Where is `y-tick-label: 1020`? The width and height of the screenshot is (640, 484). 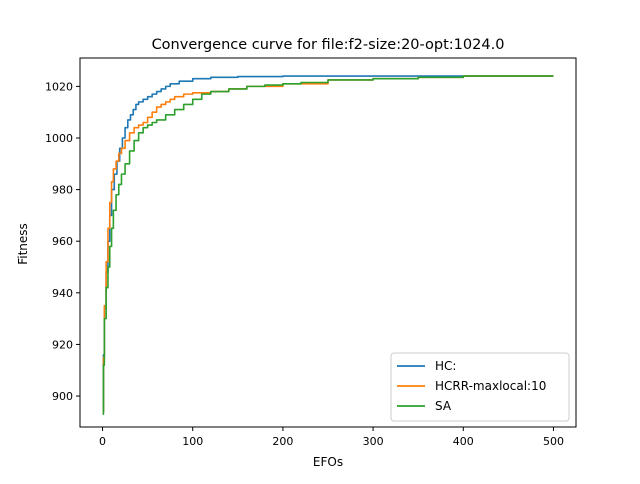 y-tick-label: 1020 is located at coordinates (59, 86).